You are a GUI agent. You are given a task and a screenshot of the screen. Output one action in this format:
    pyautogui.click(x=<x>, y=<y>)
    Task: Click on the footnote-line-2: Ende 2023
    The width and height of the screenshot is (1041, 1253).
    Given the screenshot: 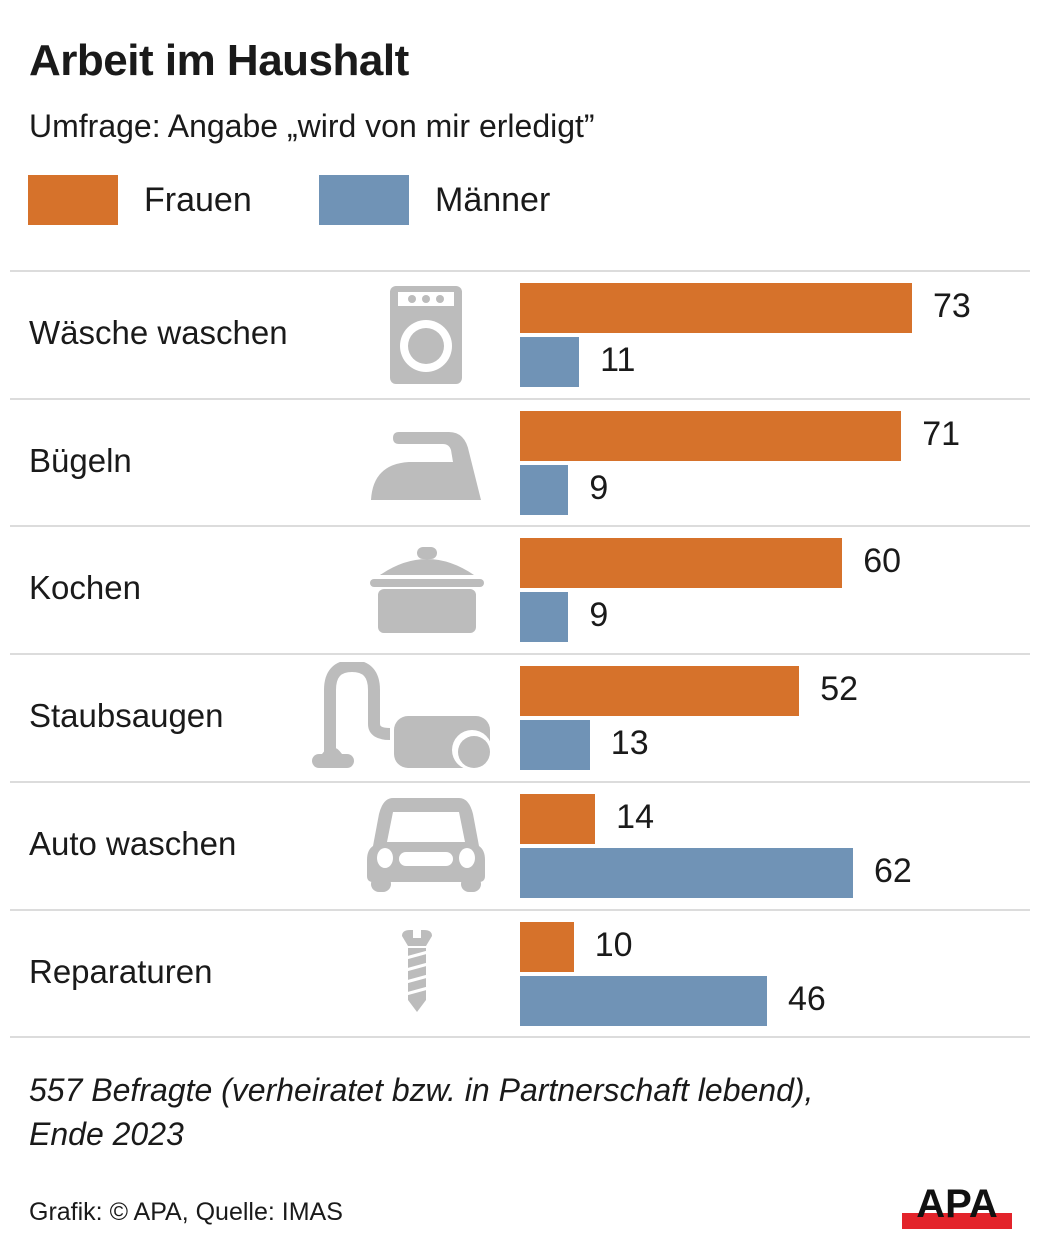 What is the action you would take?
    pyautogui.click(x=106, y=1134)
    